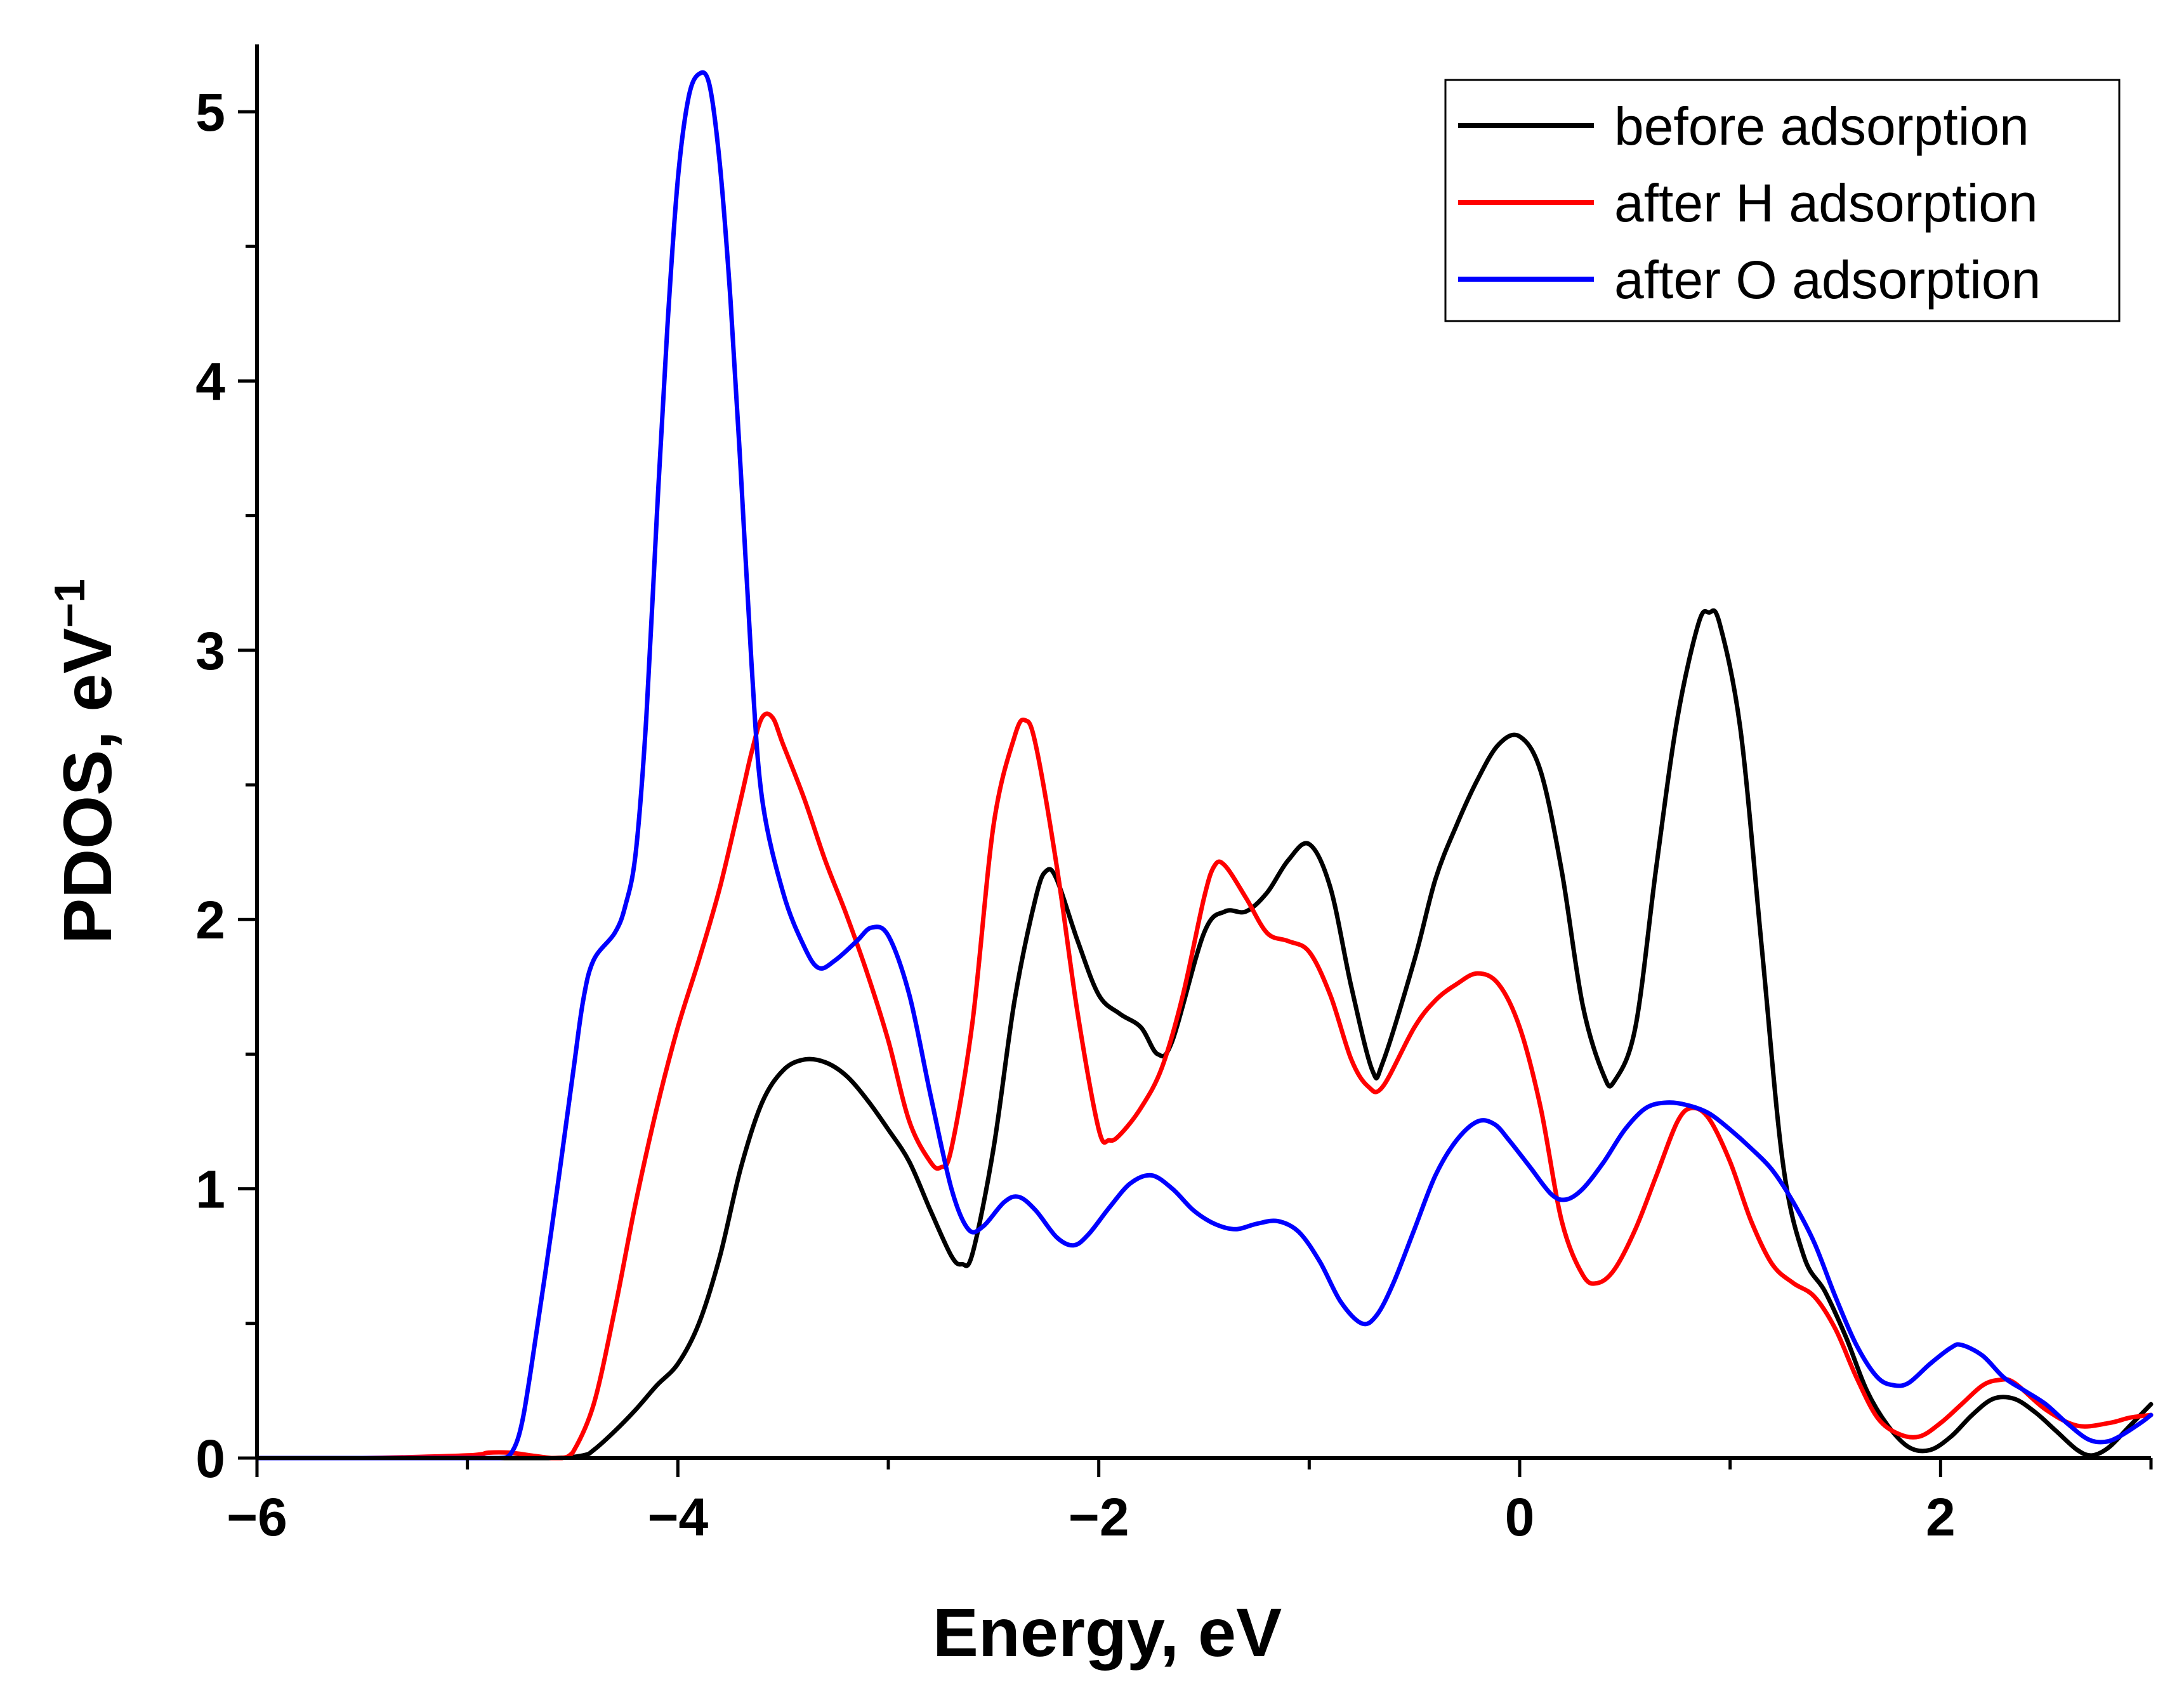 Image resolution: width=2184 pixels, height=1696 pixels. What do you see at coordinates (210, 1459) in the screenshot?
I see `y-tick-label: 0` at bounding box center [210, 1459].